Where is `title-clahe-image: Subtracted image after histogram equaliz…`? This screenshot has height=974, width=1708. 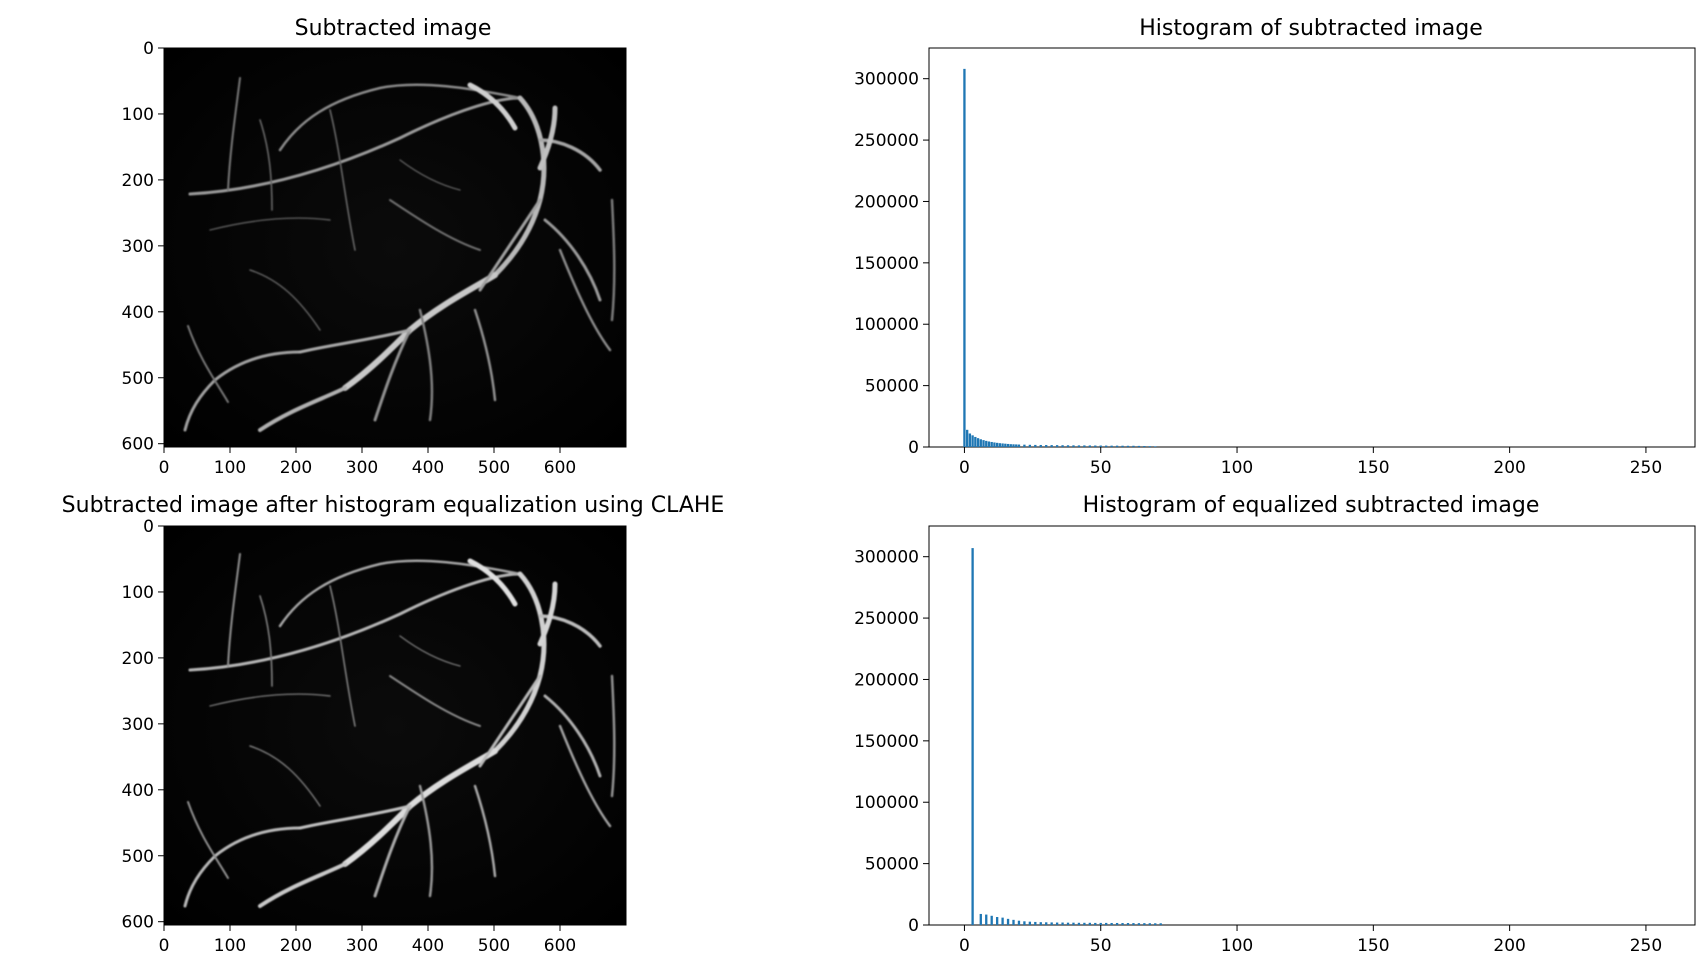 title-clahe-image: Subtracted image after histogram equaliz… is located at coordinates (393, 505).